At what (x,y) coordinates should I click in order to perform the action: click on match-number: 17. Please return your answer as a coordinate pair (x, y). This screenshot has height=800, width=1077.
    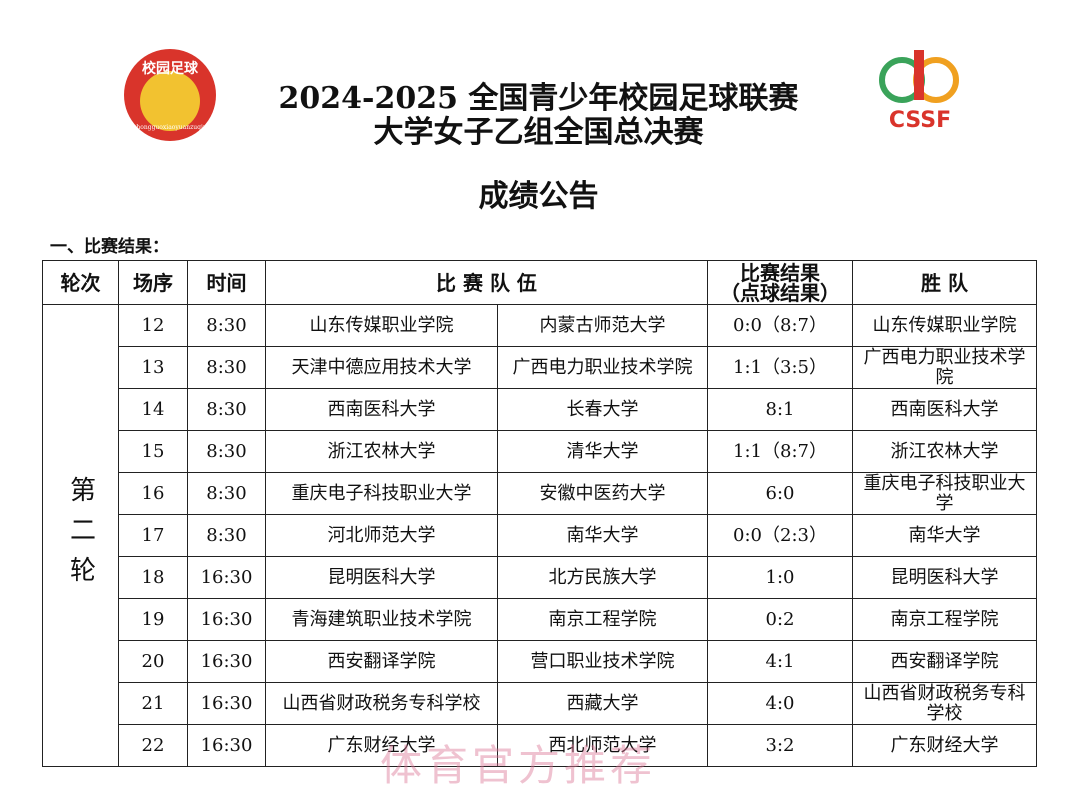
    Looking at the image, I should click on (153, 535).